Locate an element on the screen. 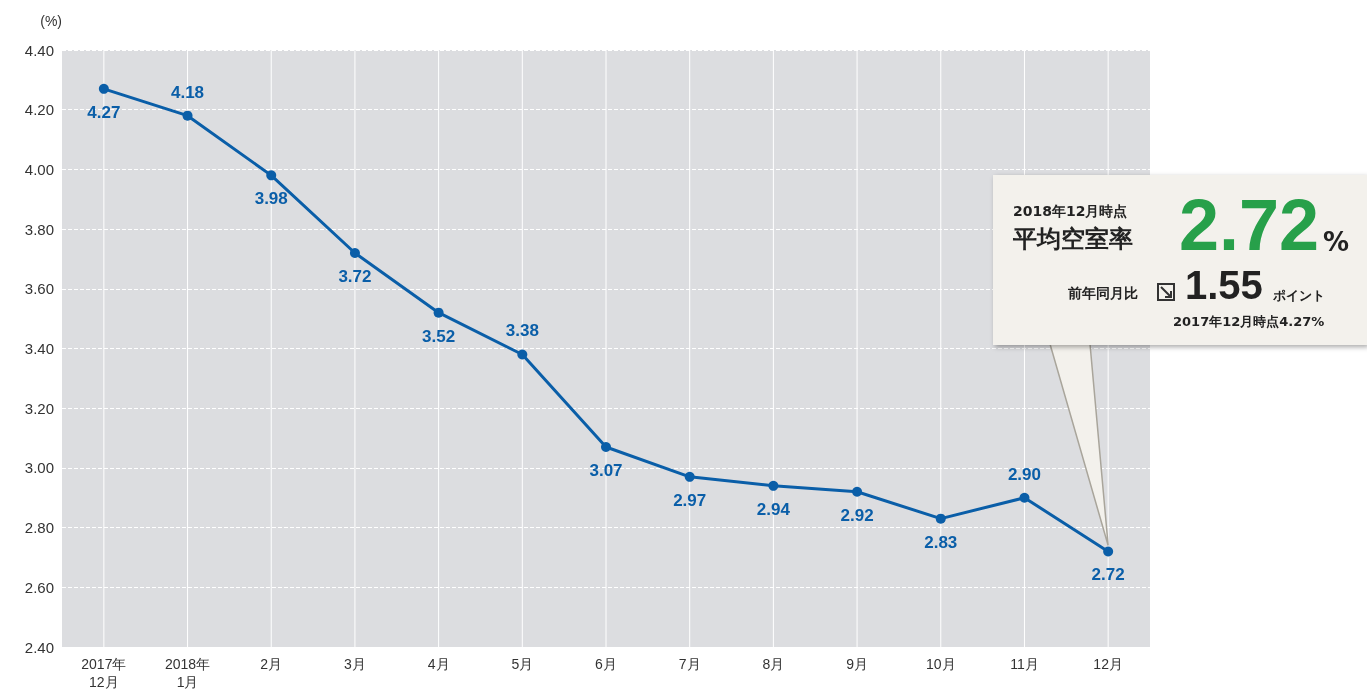 The image size is (1367, 691). text: 4.18 is located at coordinates (187, 92).